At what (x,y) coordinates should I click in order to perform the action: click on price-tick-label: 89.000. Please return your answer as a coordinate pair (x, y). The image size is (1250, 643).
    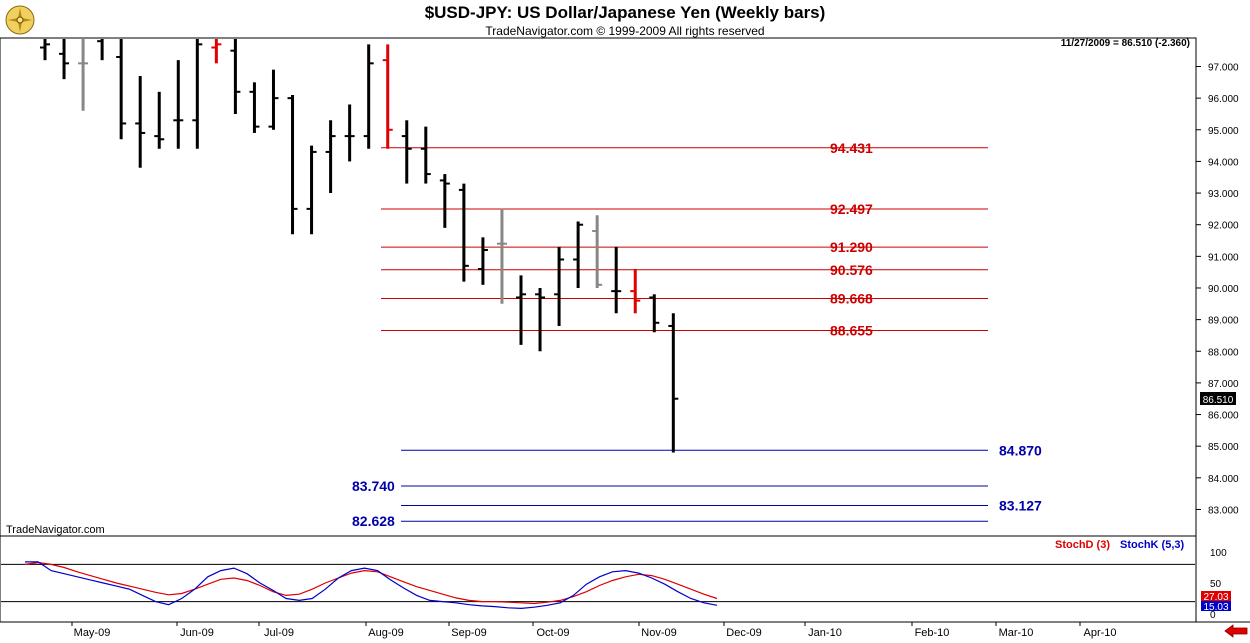
    Looking at the image, I should click on (1223, 321).